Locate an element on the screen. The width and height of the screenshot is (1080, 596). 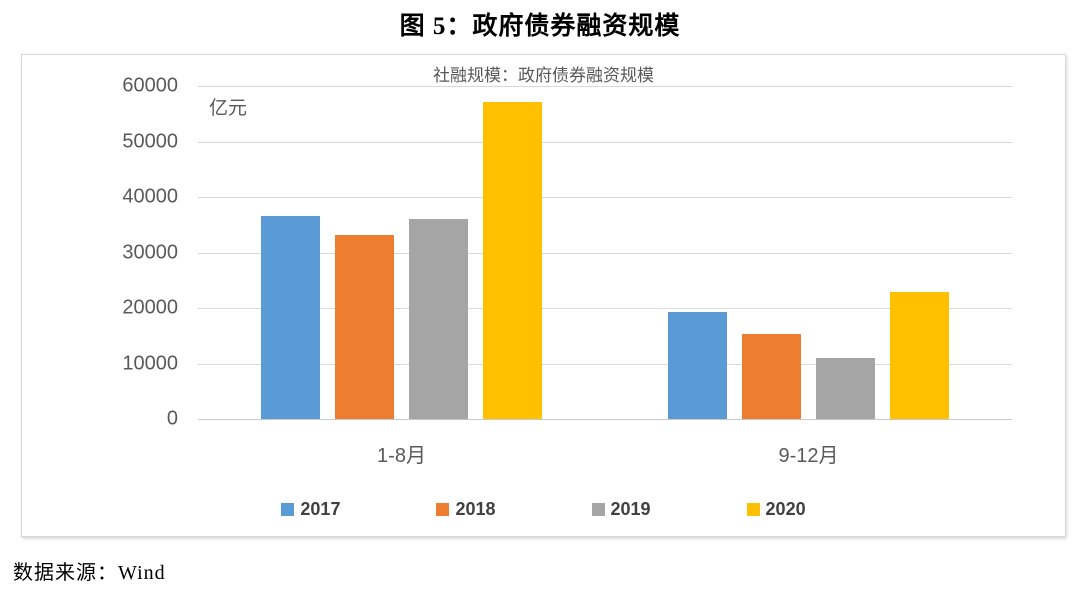
bar-2018-1-8月 is located at coordinates (364, 327).